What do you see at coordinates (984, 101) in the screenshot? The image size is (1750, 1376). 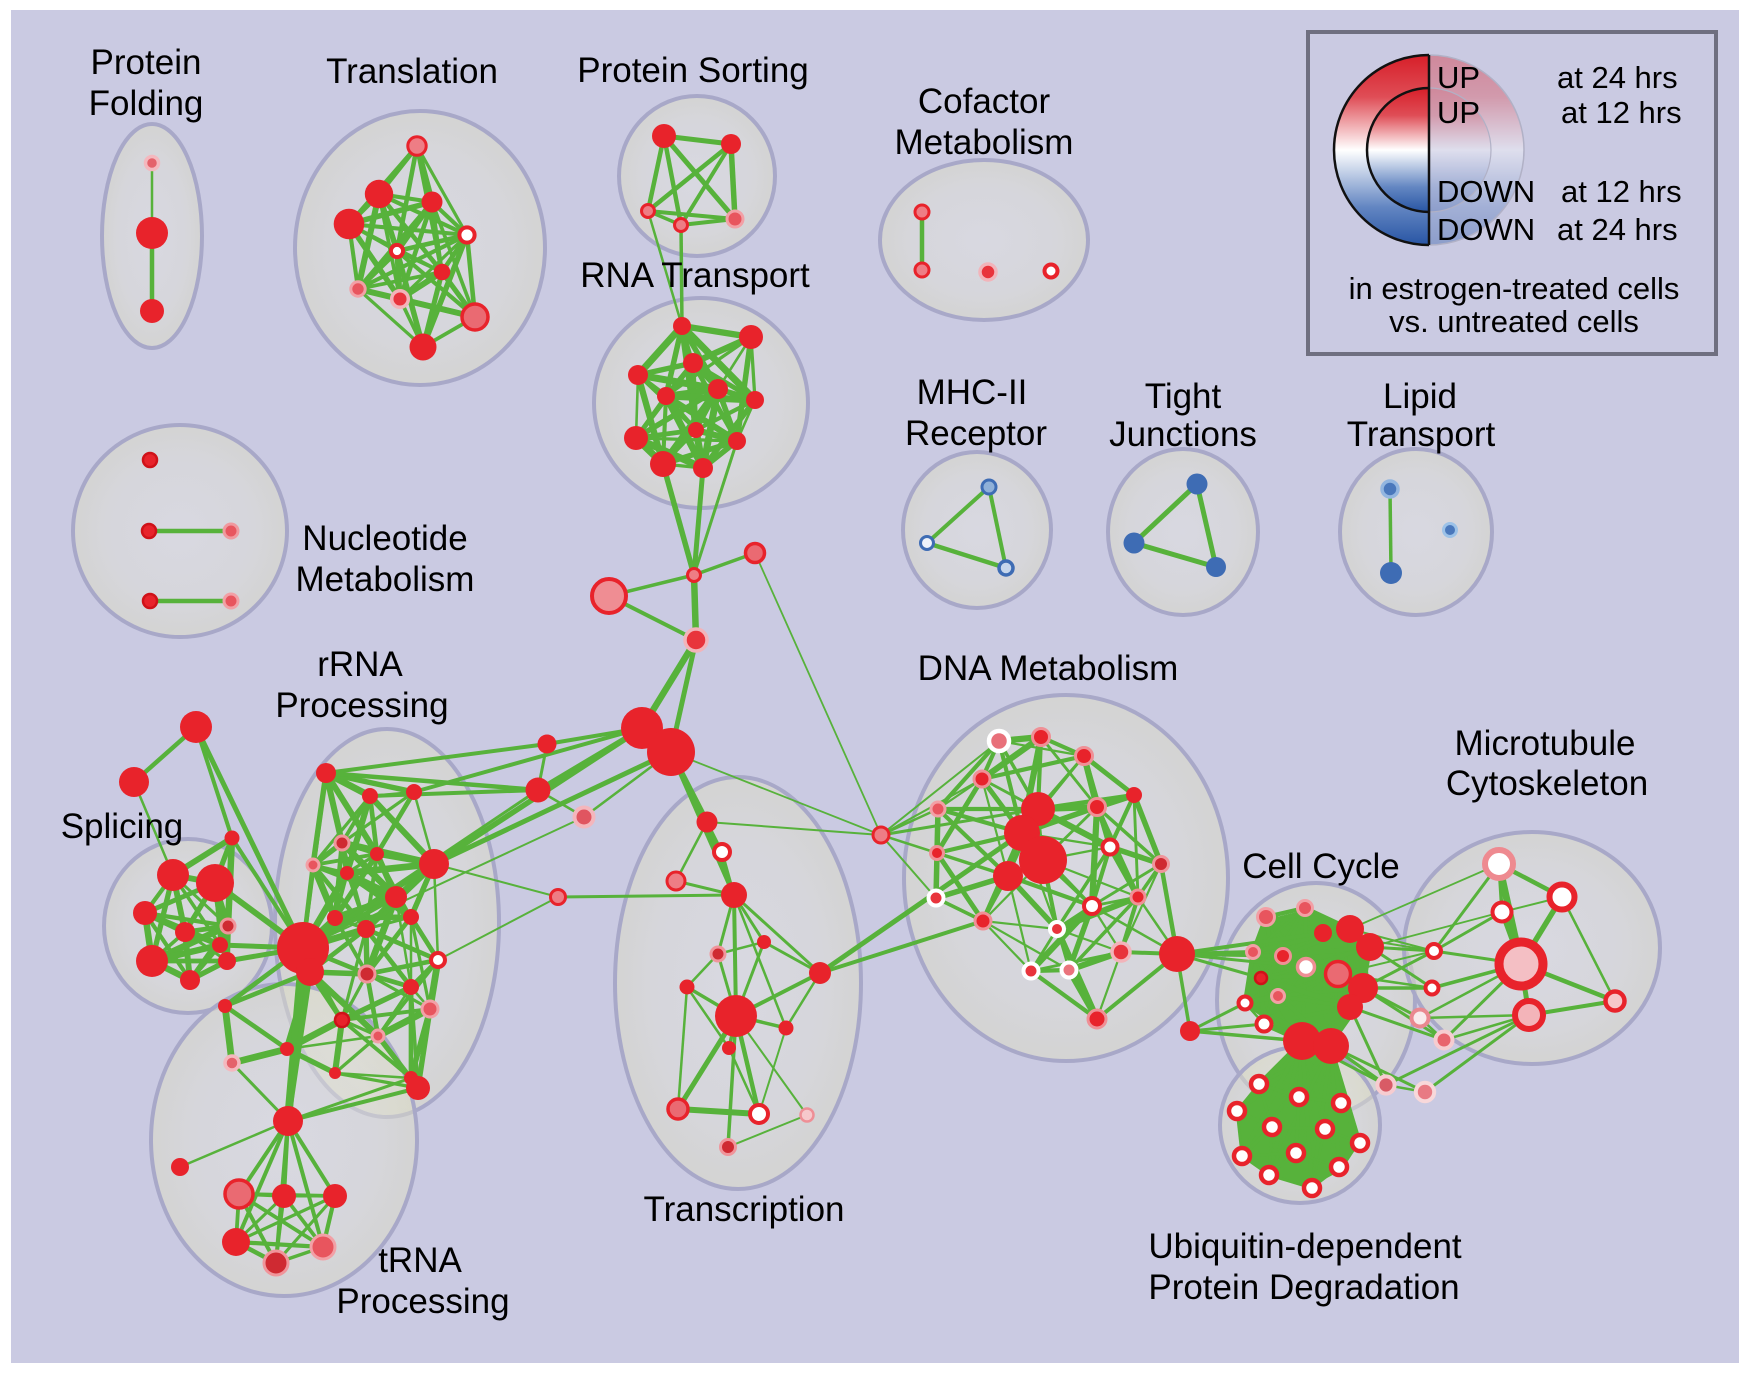 I see `svg-text: Cofactor` at bounding box center [984, 101].